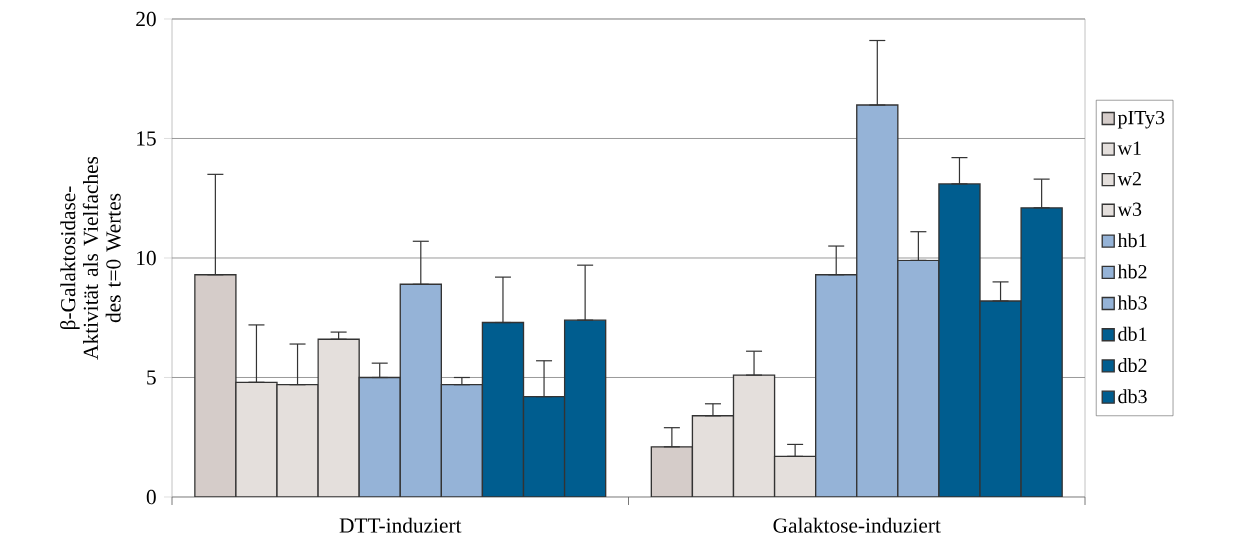  I want to click on y-tick-label: 0, so click(151, 497).